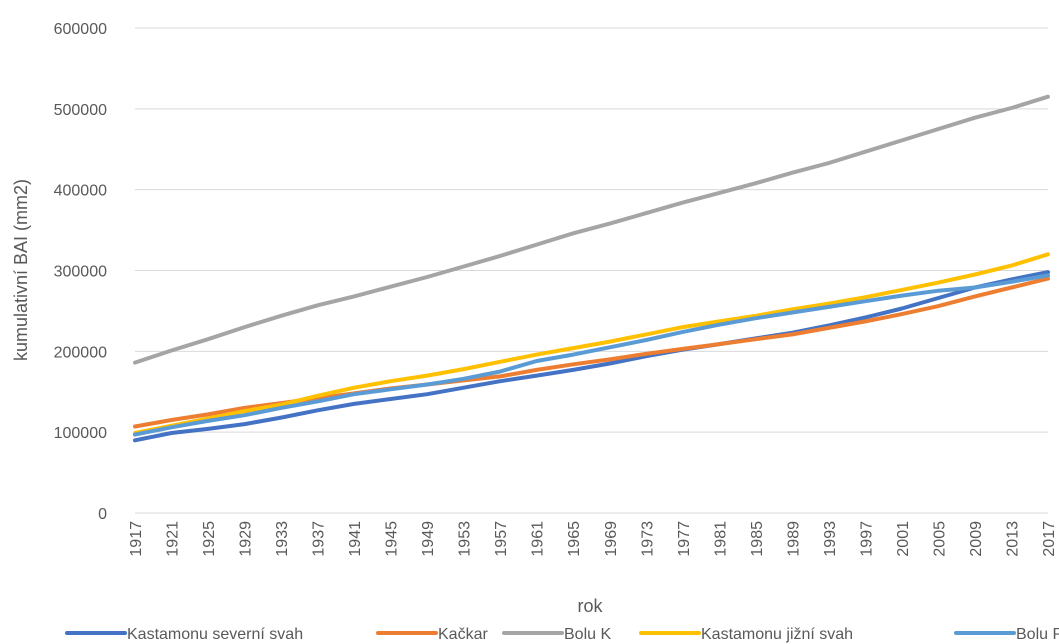 The image size is (1059, 644). Describe the element at coordinates (501, 539) in the screenshot. I see `x-tick-label: 1957` at that location.